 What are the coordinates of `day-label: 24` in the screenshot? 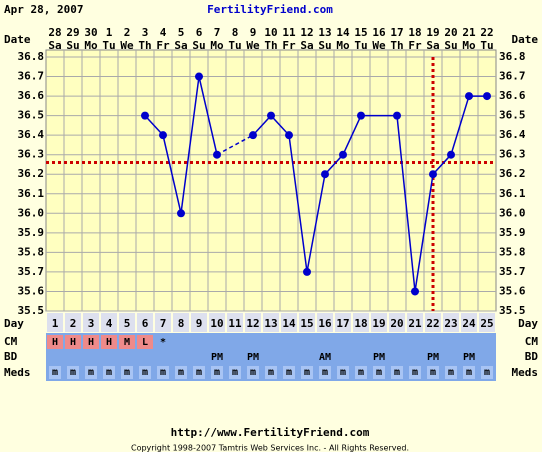 It's located at (469, 323).